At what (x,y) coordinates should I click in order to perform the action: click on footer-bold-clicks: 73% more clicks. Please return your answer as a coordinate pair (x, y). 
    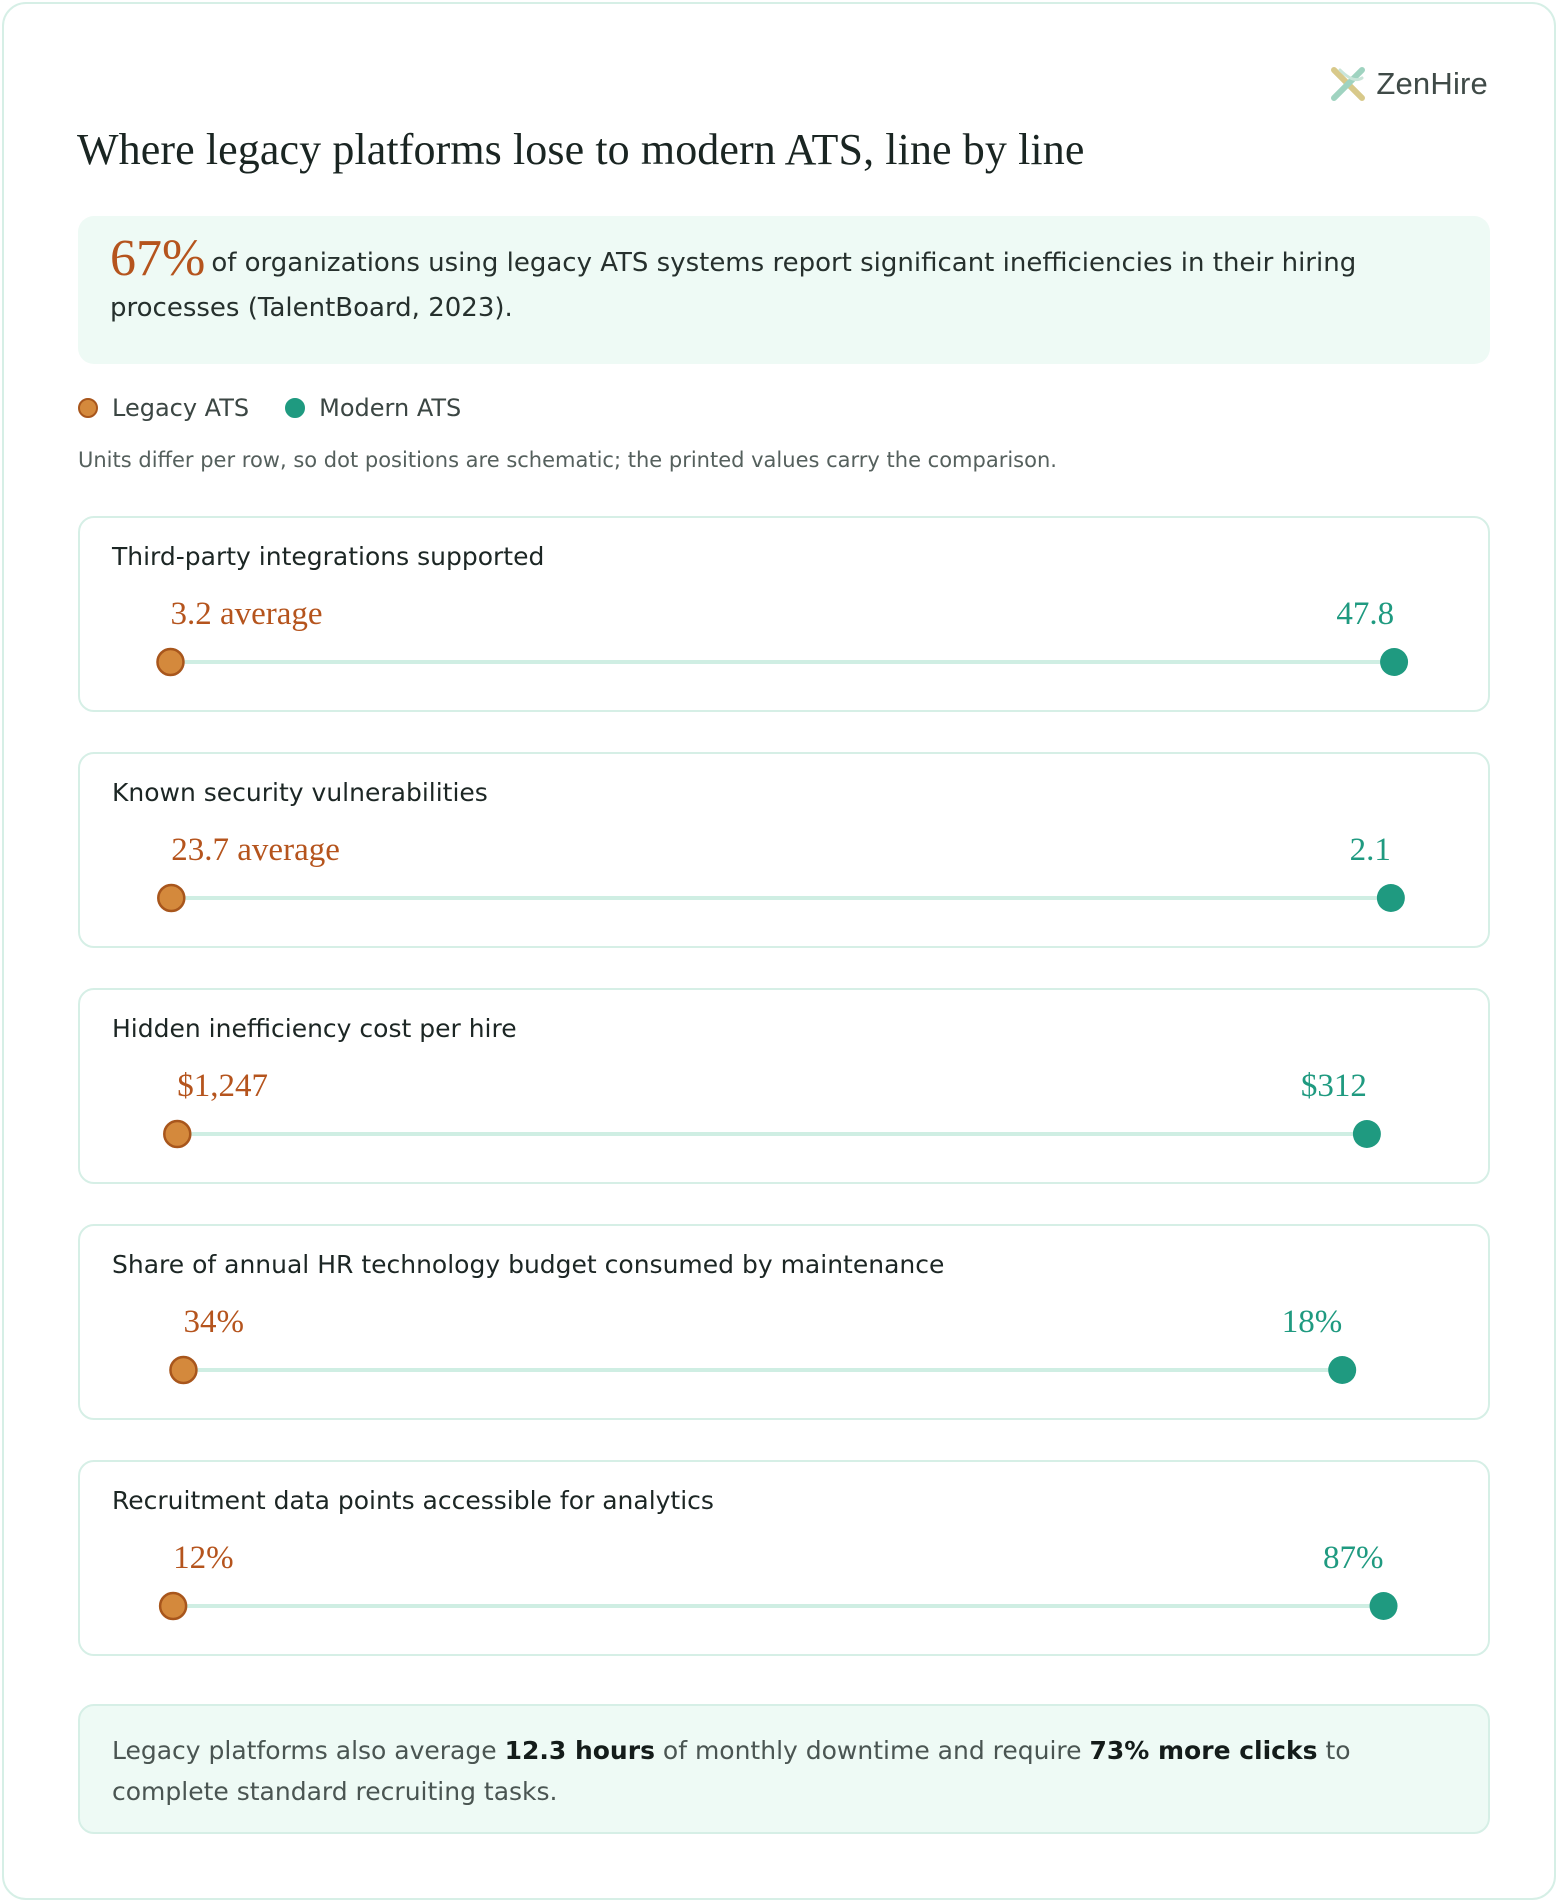
    Looking at the image, I should click on (1203, 1750).